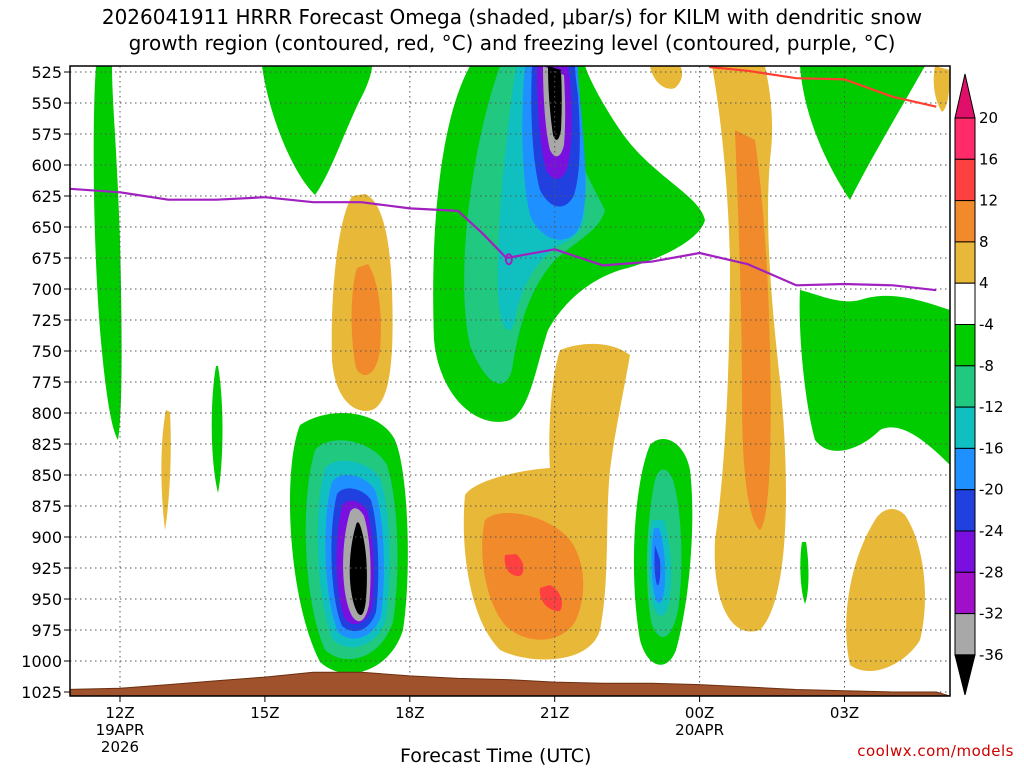 Image resolution: width=1024 pixels, height=768 pixels. Describe the element at coordinates (991, 490) in the screenshot. I see `colorbar-label-9: -20` at that location.